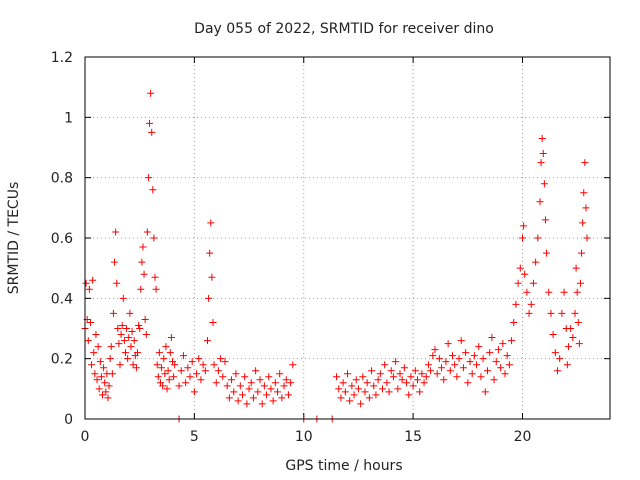  Describe the element at coordinates (62, 179) in the screenshot. I see `y-tick-label: 0.8` at that location.